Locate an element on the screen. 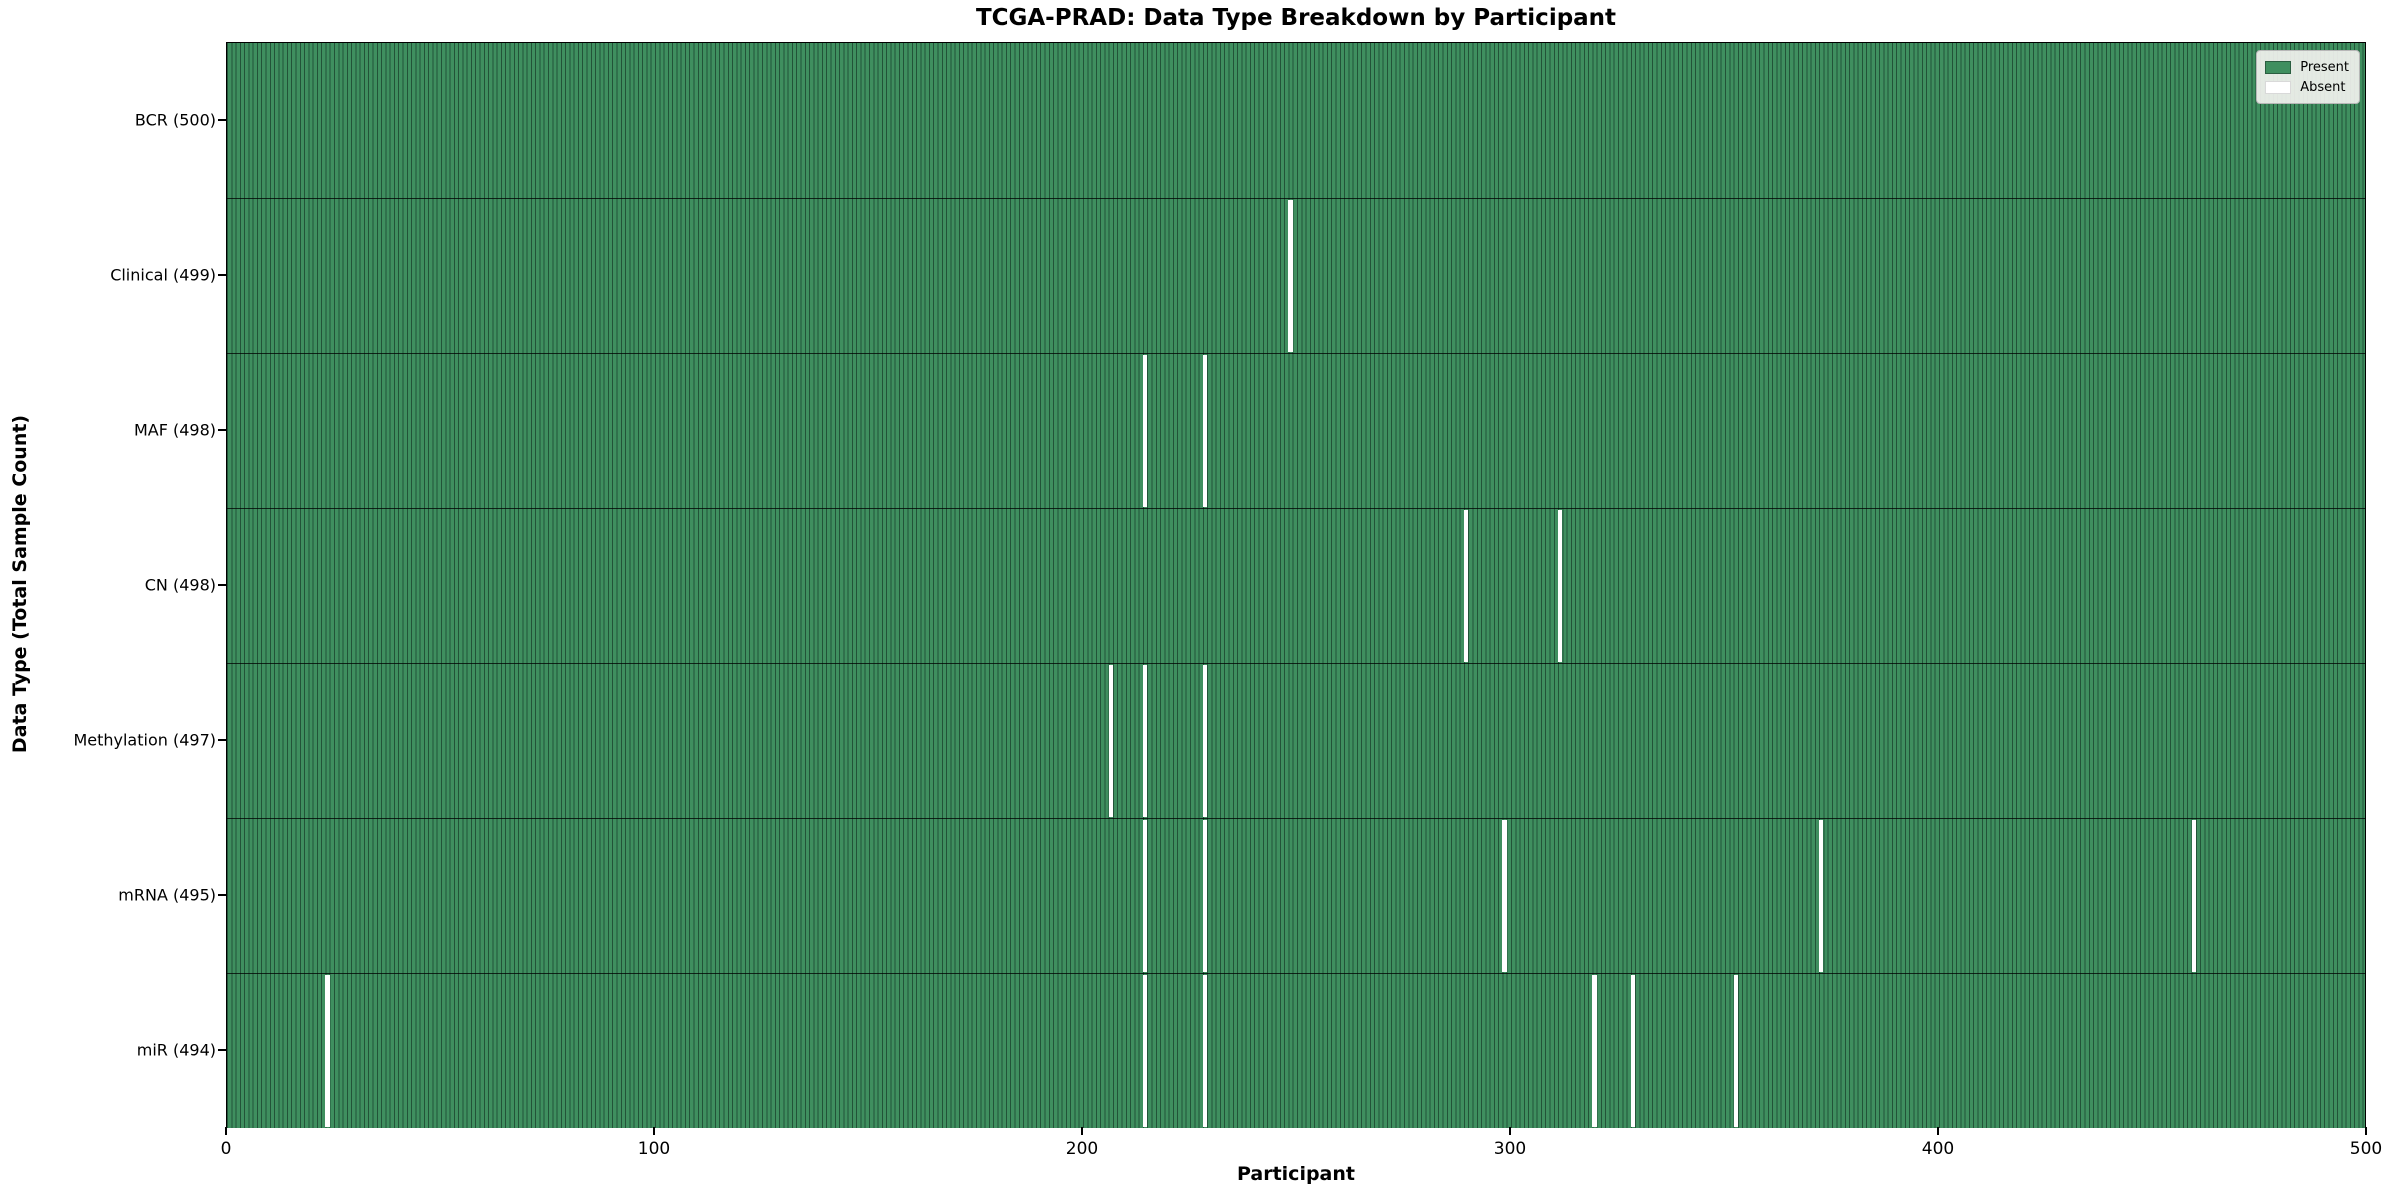  legend: Present Absent is located at coordinates (2308, 77).